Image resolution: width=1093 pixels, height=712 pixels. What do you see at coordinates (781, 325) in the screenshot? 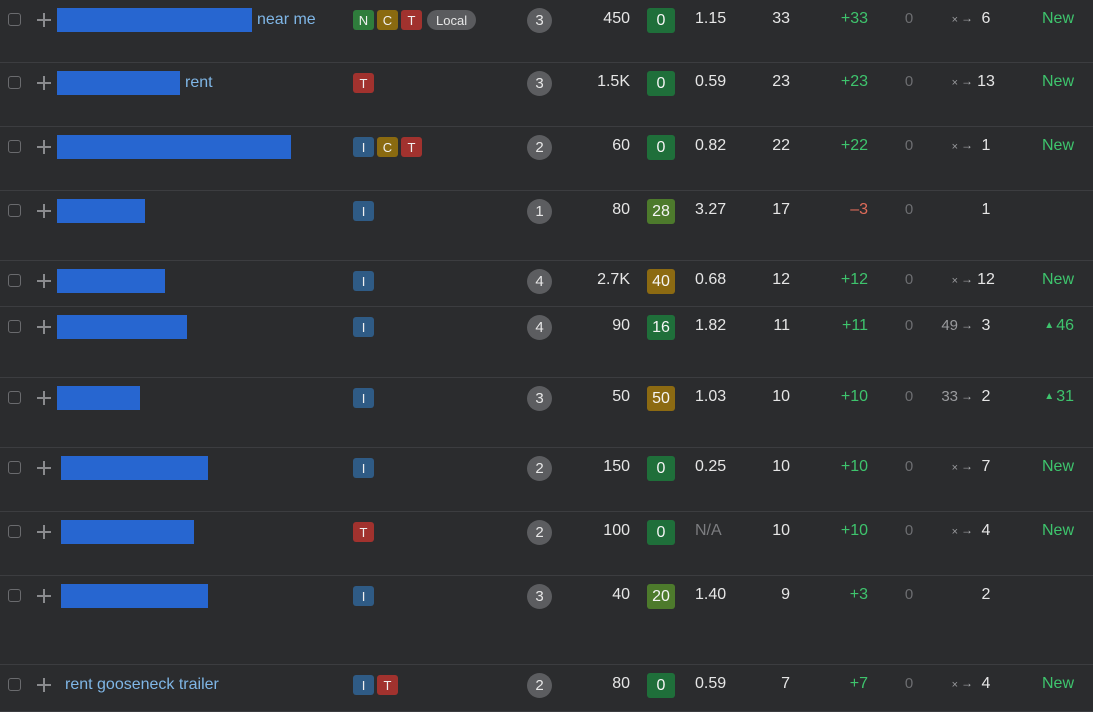
I see `traffic-value: 11` at bounding box center [781, 325].